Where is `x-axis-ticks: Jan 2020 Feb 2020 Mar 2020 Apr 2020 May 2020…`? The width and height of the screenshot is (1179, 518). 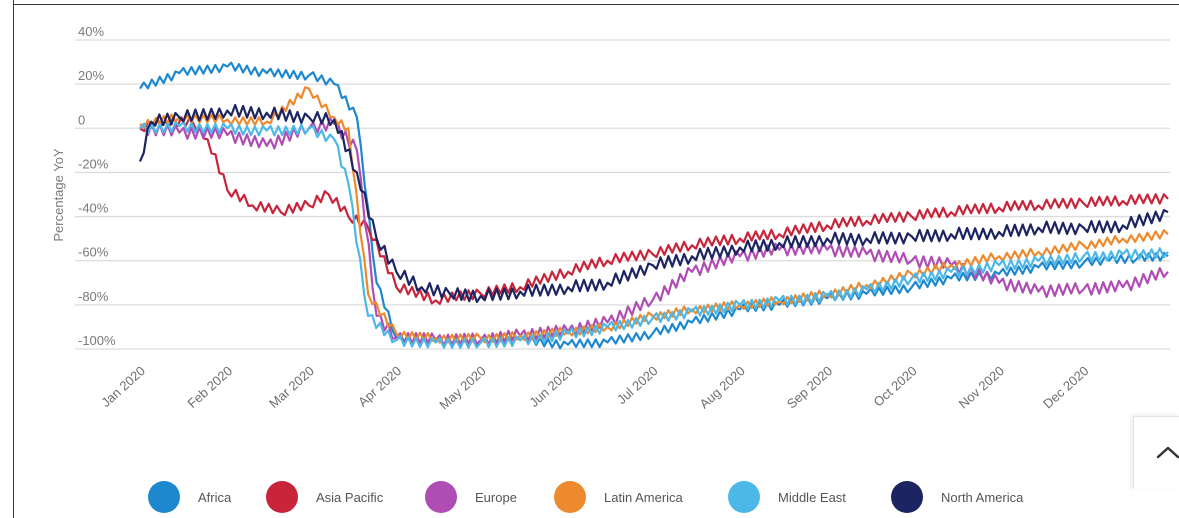 x-axis-ticks: Jan 2020 Feb 2020 Mar 2020 Apr 2020 May 2020… is located at coordinates (594, 387).